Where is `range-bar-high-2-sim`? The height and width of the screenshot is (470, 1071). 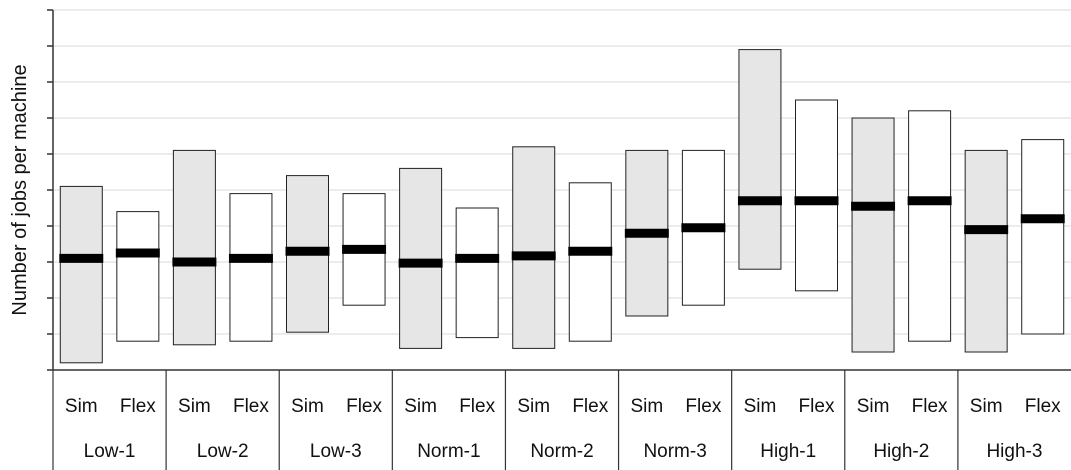 range-bar-high-2-sim is located at coordinates (873, 235).